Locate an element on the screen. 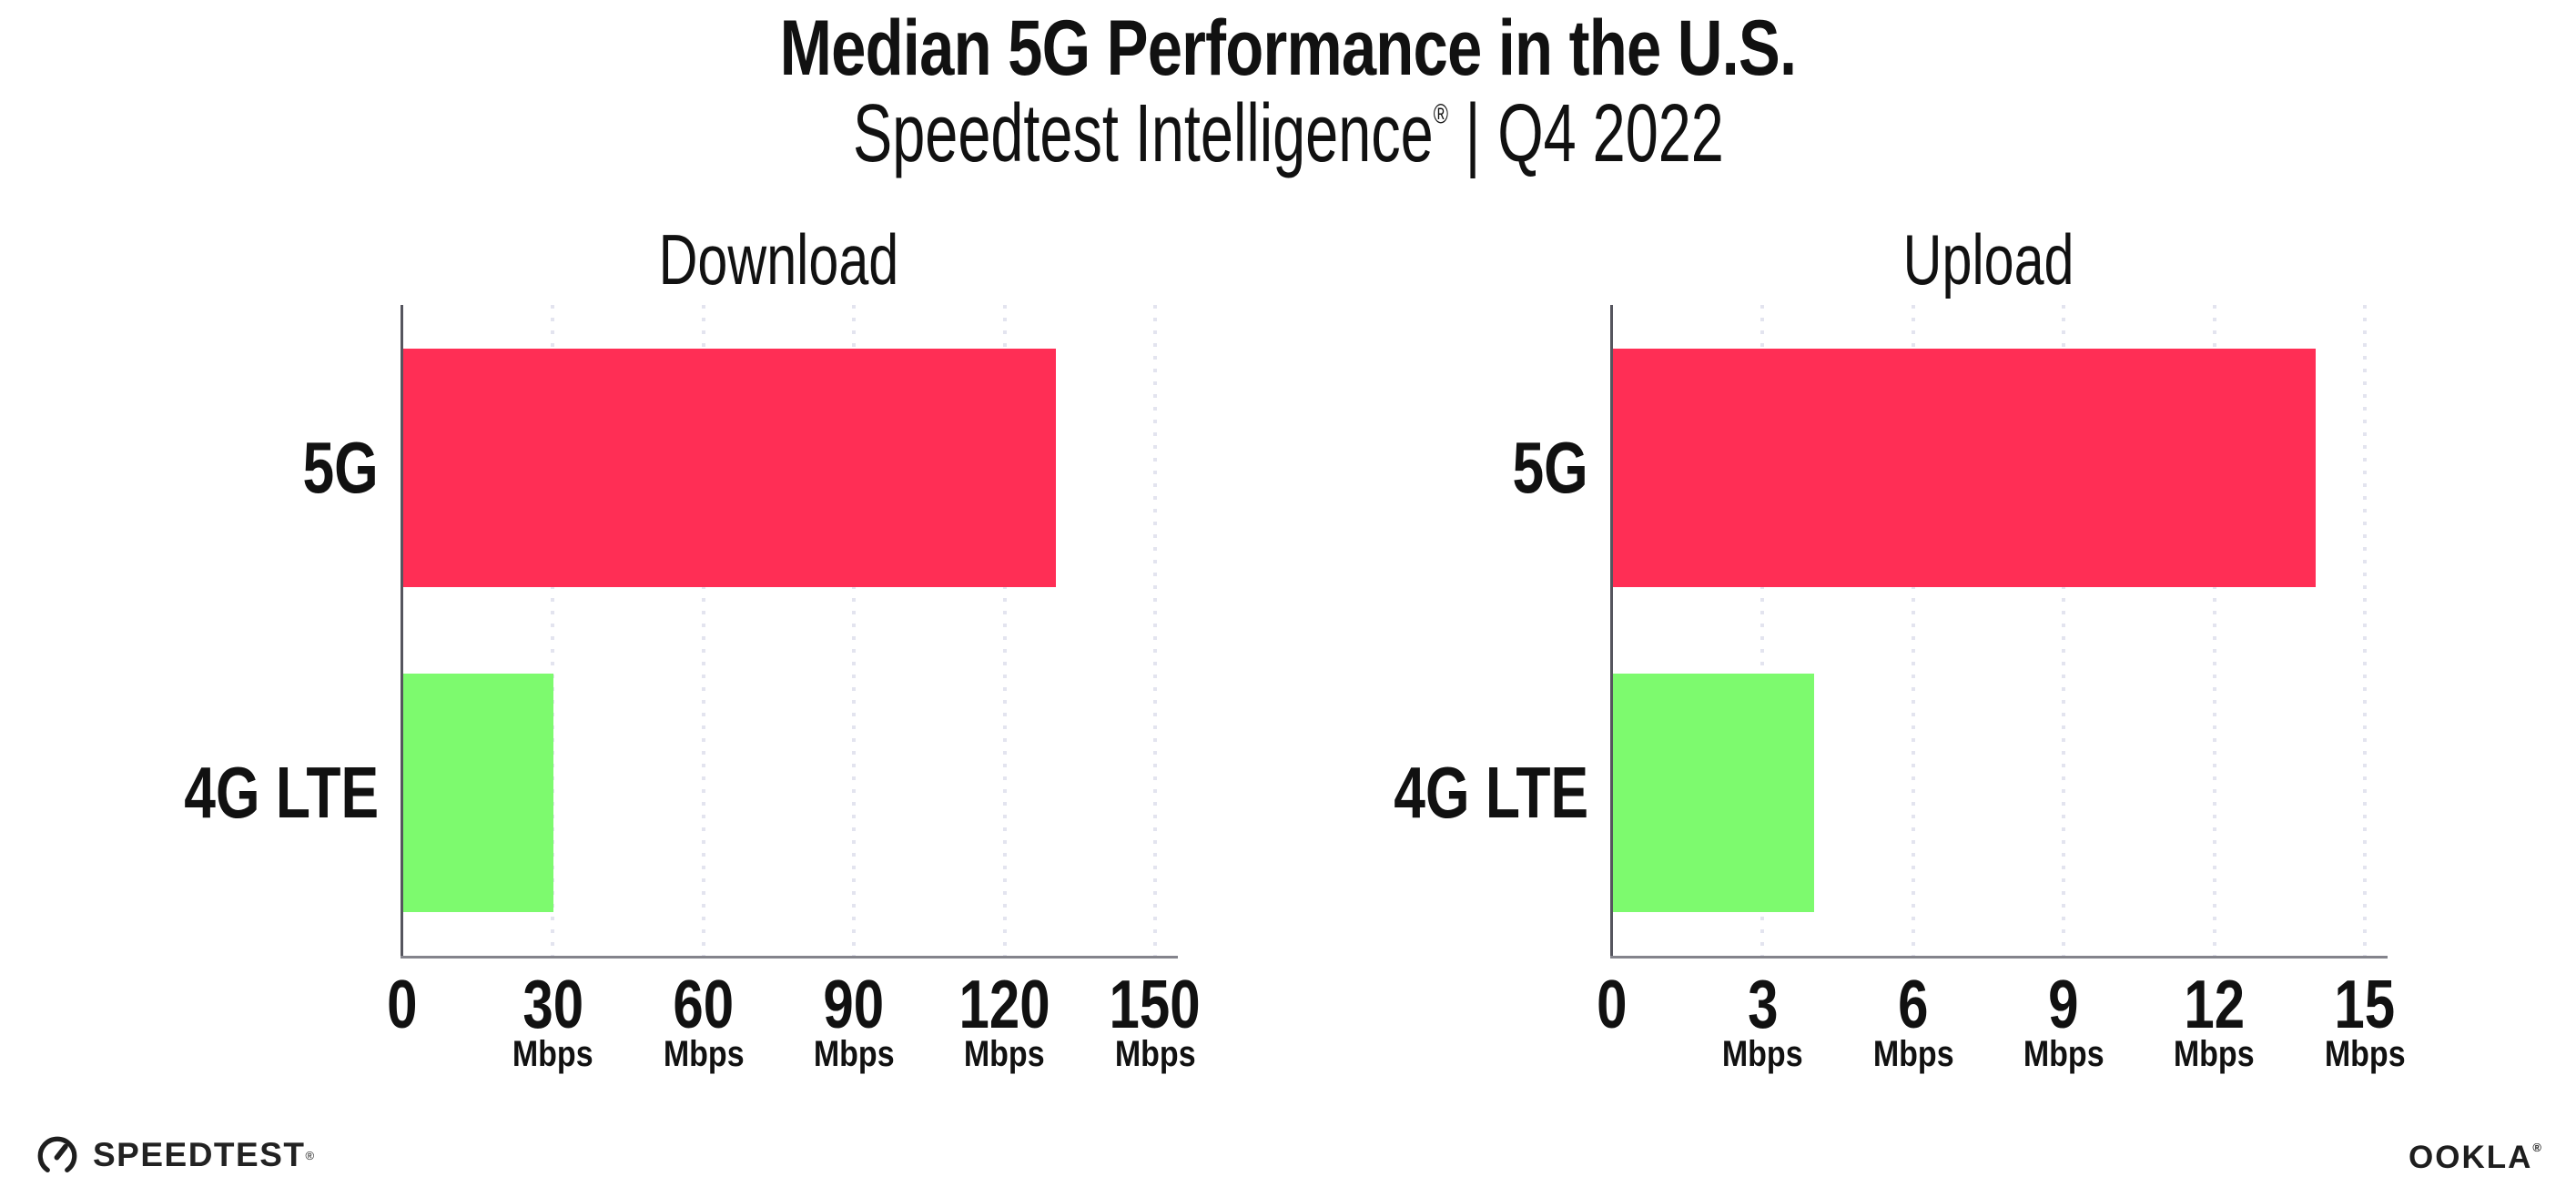 The width and height of the screenshot is (2576, 1197). x-tick-unit-150-text: Mbps is located at coordinates (1155, 1054).